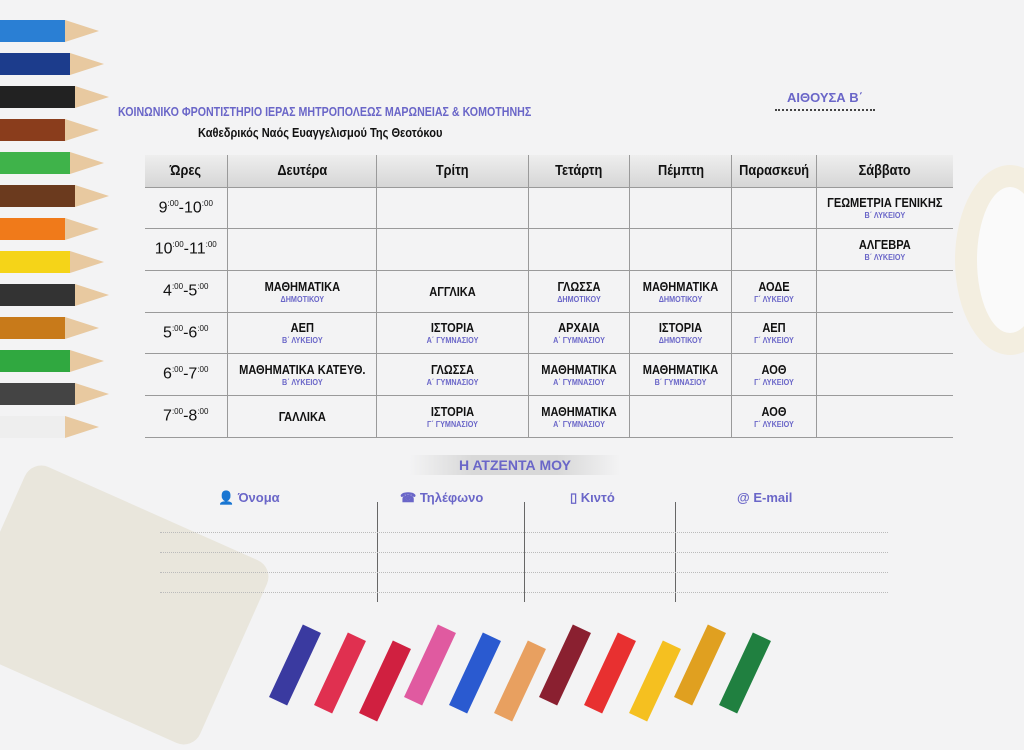 This screenshot has height=750, width=1024. I want to click on lesson-cell: ΜΑΘΗΜΑΤΙΚΑ ΔΗΜΟΤΙΚΟΥ, so click(680, 291).